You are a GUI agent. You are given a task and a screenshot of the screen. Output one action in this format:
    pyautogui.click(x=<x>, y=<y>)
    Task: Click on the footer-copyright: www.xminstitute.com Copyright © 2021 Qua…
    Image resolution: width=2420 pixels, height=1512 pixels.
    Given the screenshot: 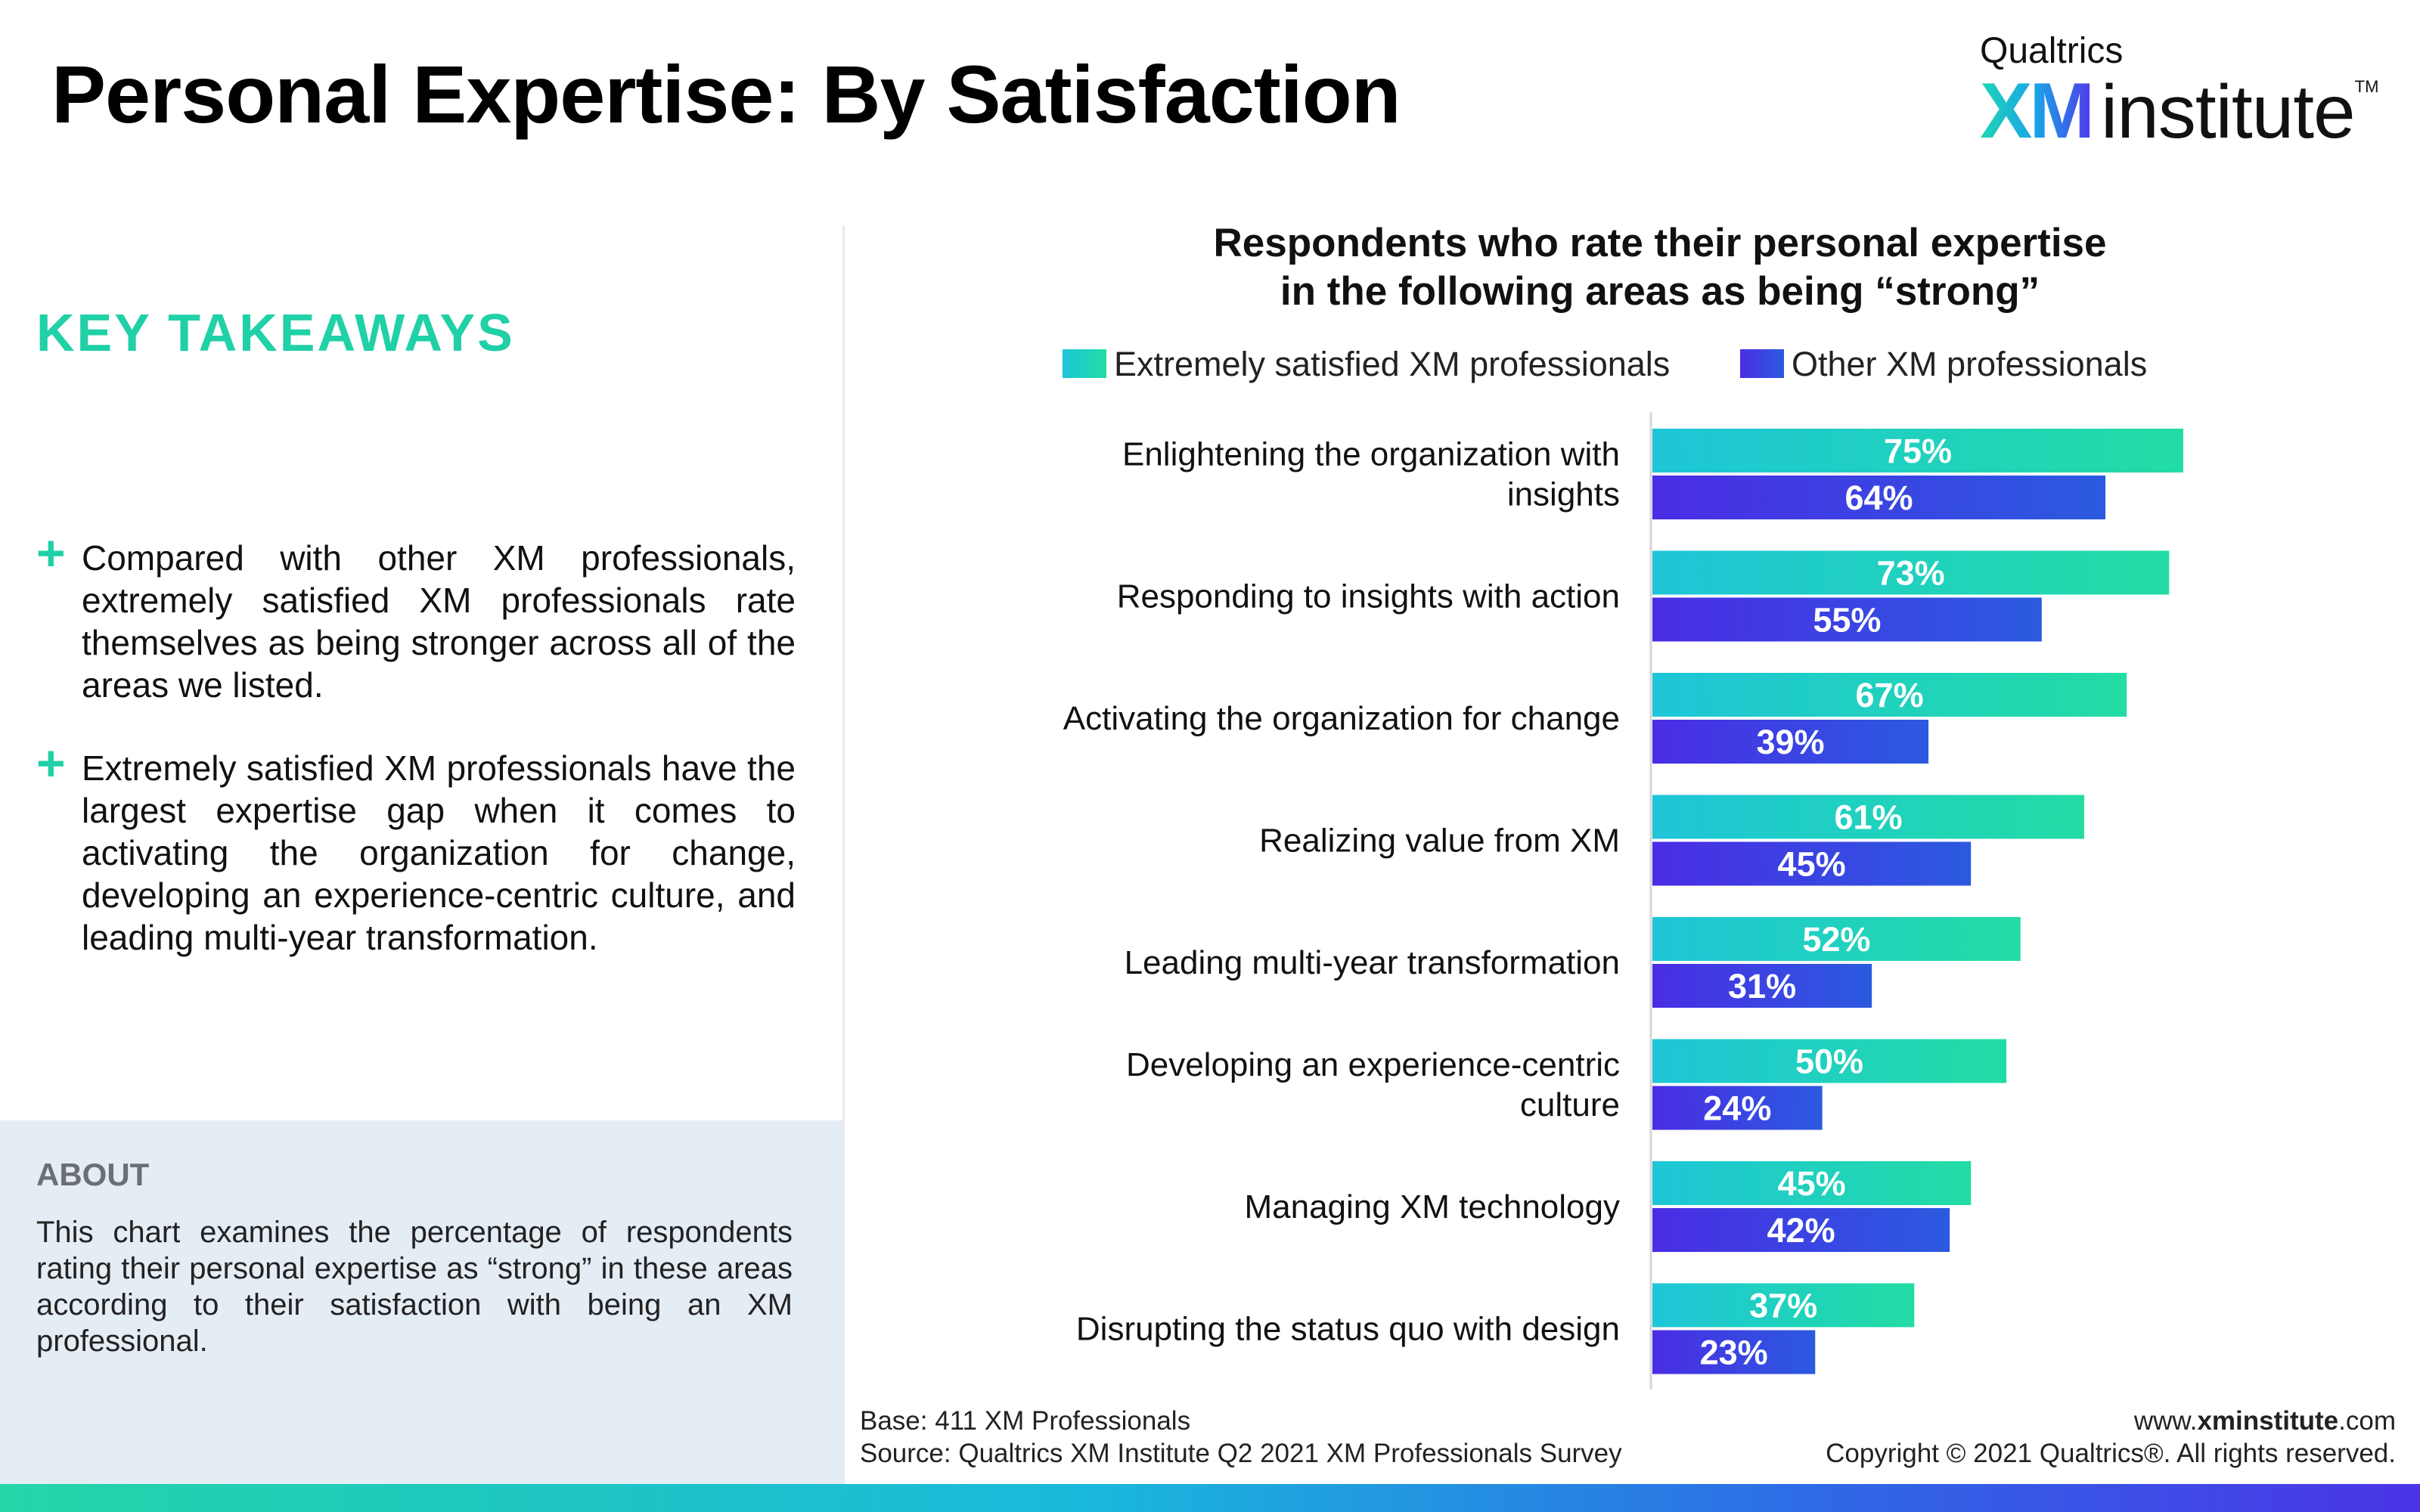 What is the action you would take?
    pyautogui.click(x=2111, y=1437)
    